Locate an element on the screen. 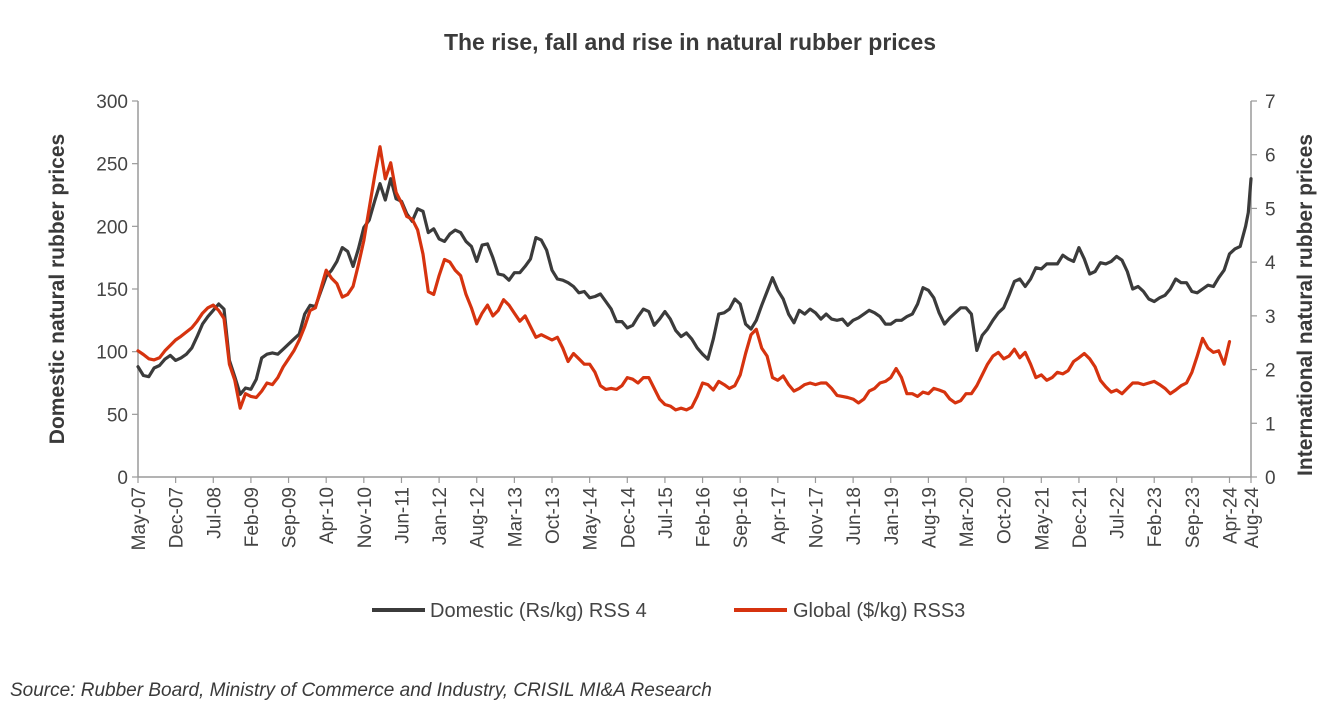 This screenshot has width=1342, height=717. legend-label-global: Global ($/kg) RSS3 is located at coordinates (879, 611).